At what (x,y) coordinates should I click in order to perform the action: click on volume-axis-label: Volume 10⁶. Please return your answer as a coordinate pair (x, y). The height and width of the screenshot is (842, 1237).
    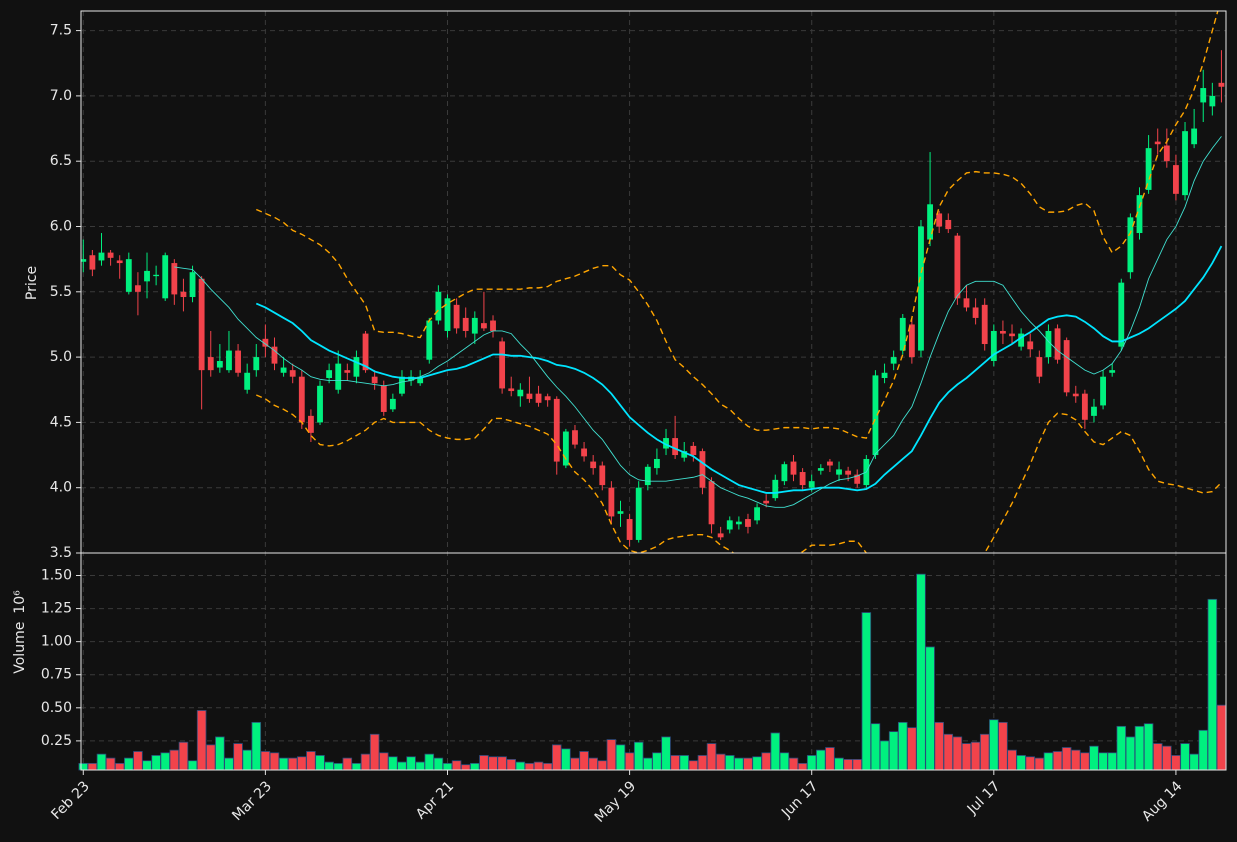
    Looking at the image, I should click on (20, 632).